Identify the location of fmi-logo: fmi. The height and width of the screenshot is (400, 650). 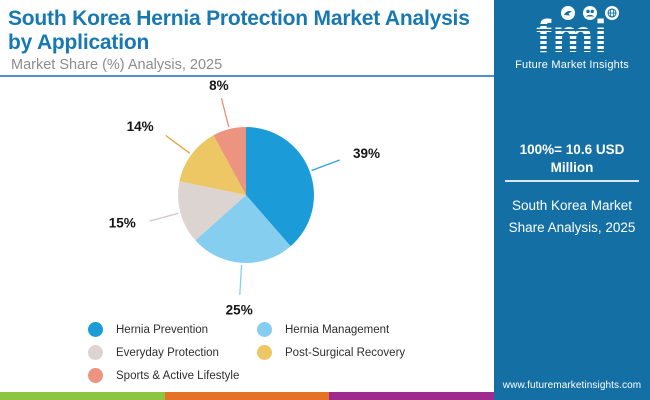
(572, 36).